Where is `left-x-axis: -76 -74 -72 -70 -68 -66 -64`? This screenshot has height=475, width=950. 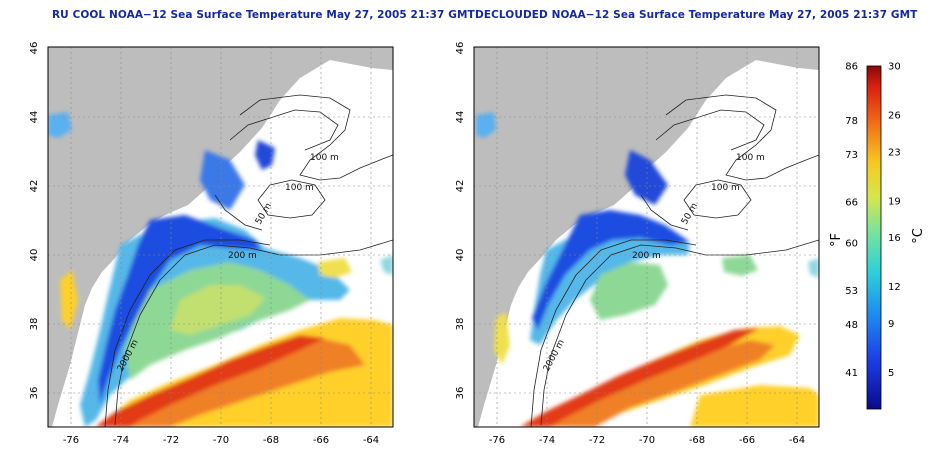
left-x-axis: -76 -74 -72 -70 -68 -66 -64 is located at coordinates (221, 440).